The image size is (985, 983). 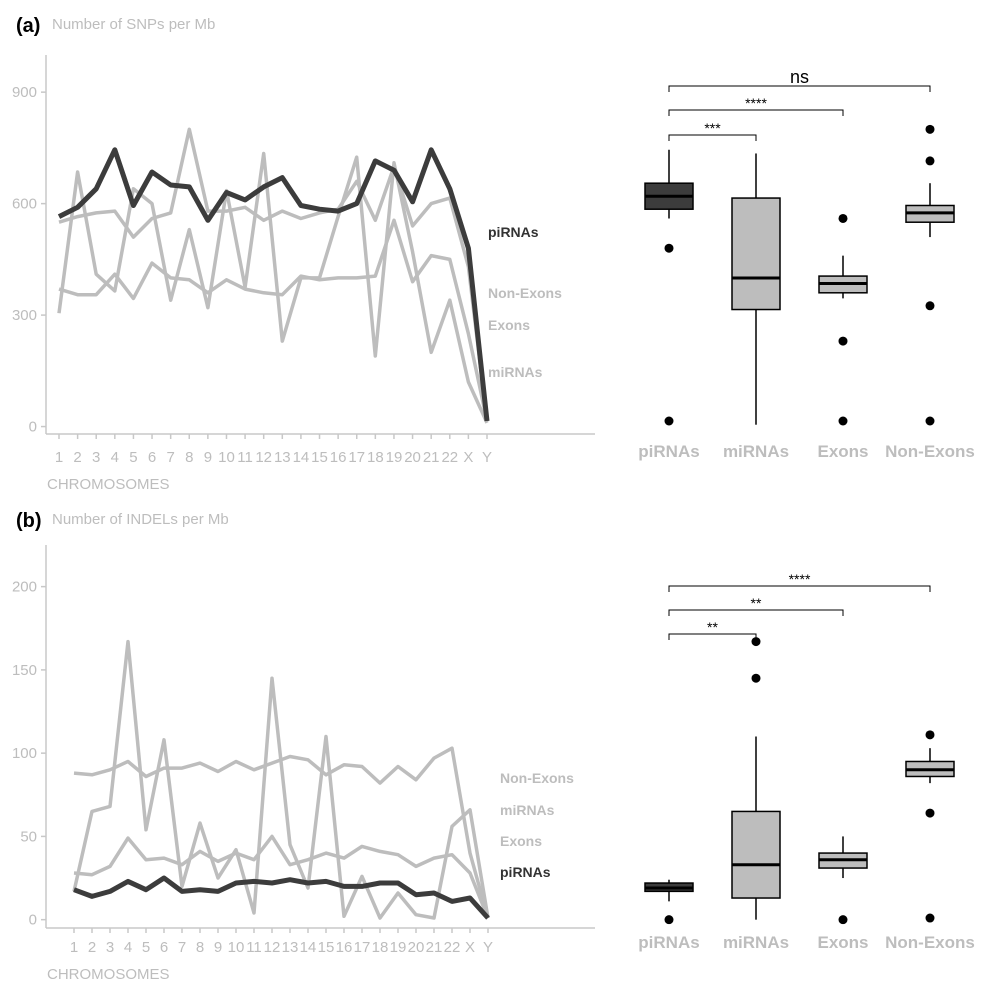 I want to click on panel-b-x-tick-label: Y, so click(x=488, y=947).